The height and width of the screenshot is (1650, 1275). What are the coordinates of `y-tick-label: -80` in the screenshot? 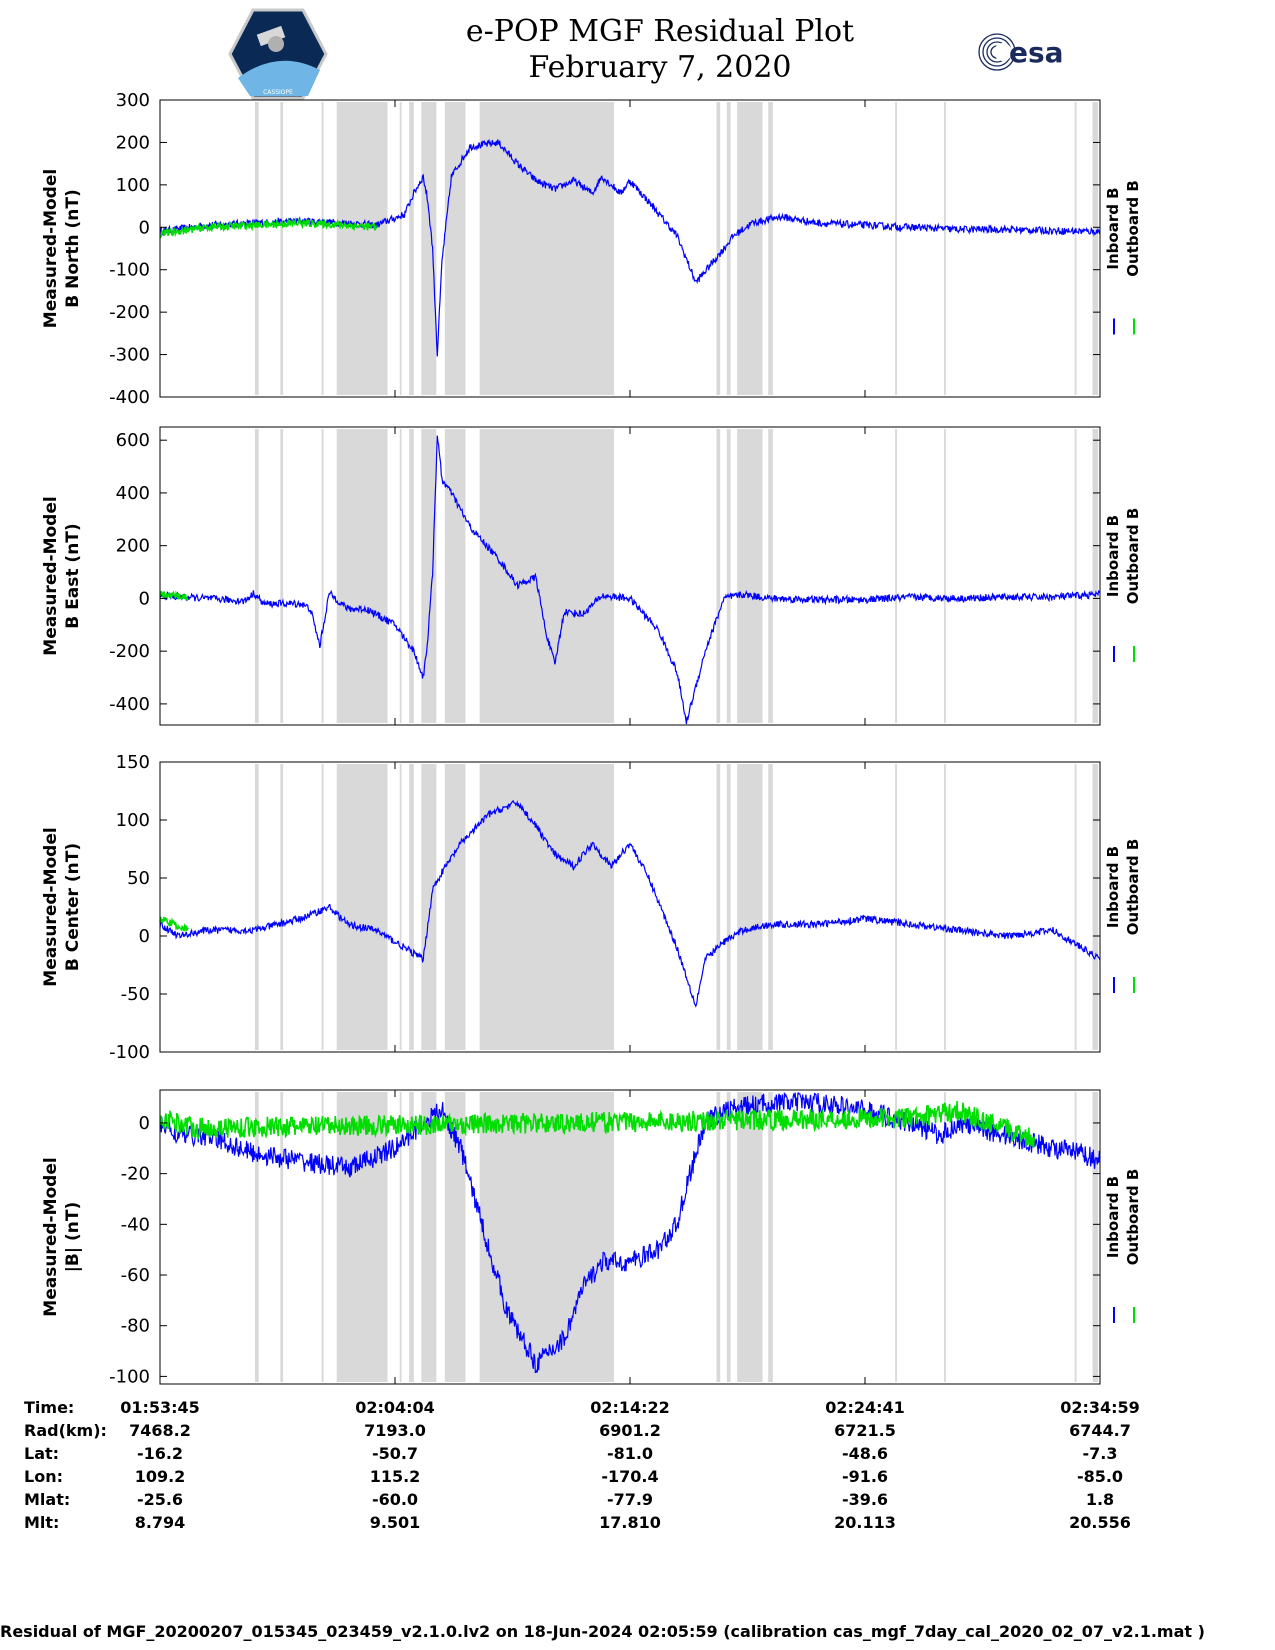 It's located at (135, 1326).